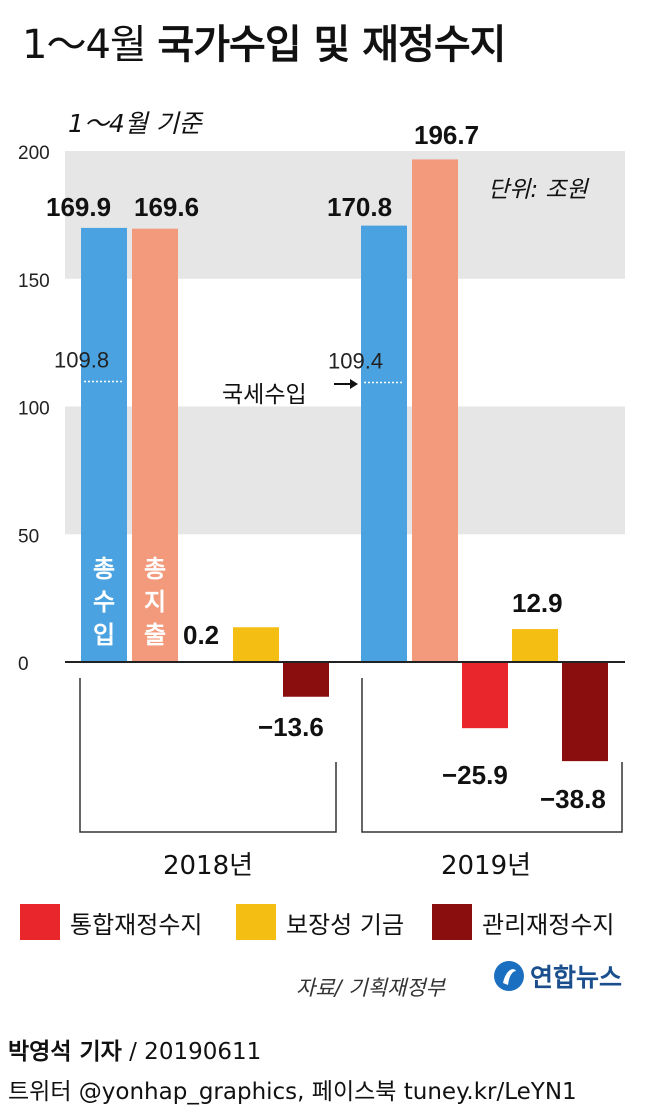  Describe the element at coordinates (359, 207) in the screenshot. I see `value-label-0-1: 170.8` at that location.